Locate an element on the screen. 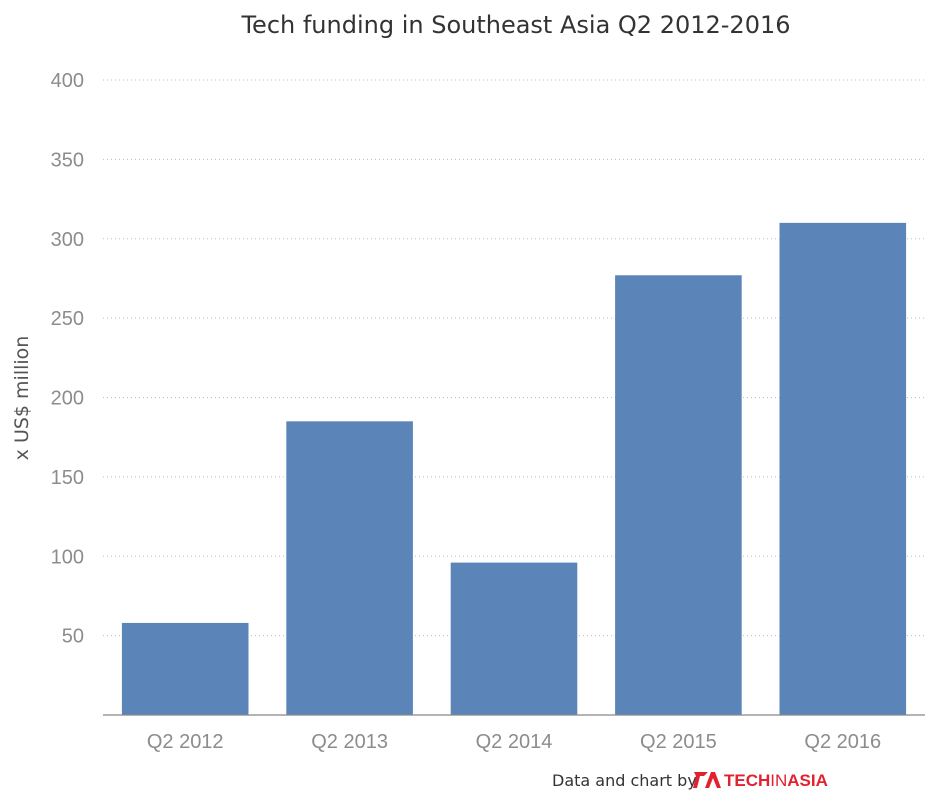 This screenshot has height=801, width=950. brand-tech: TECH is located at coordinates (747, 780).